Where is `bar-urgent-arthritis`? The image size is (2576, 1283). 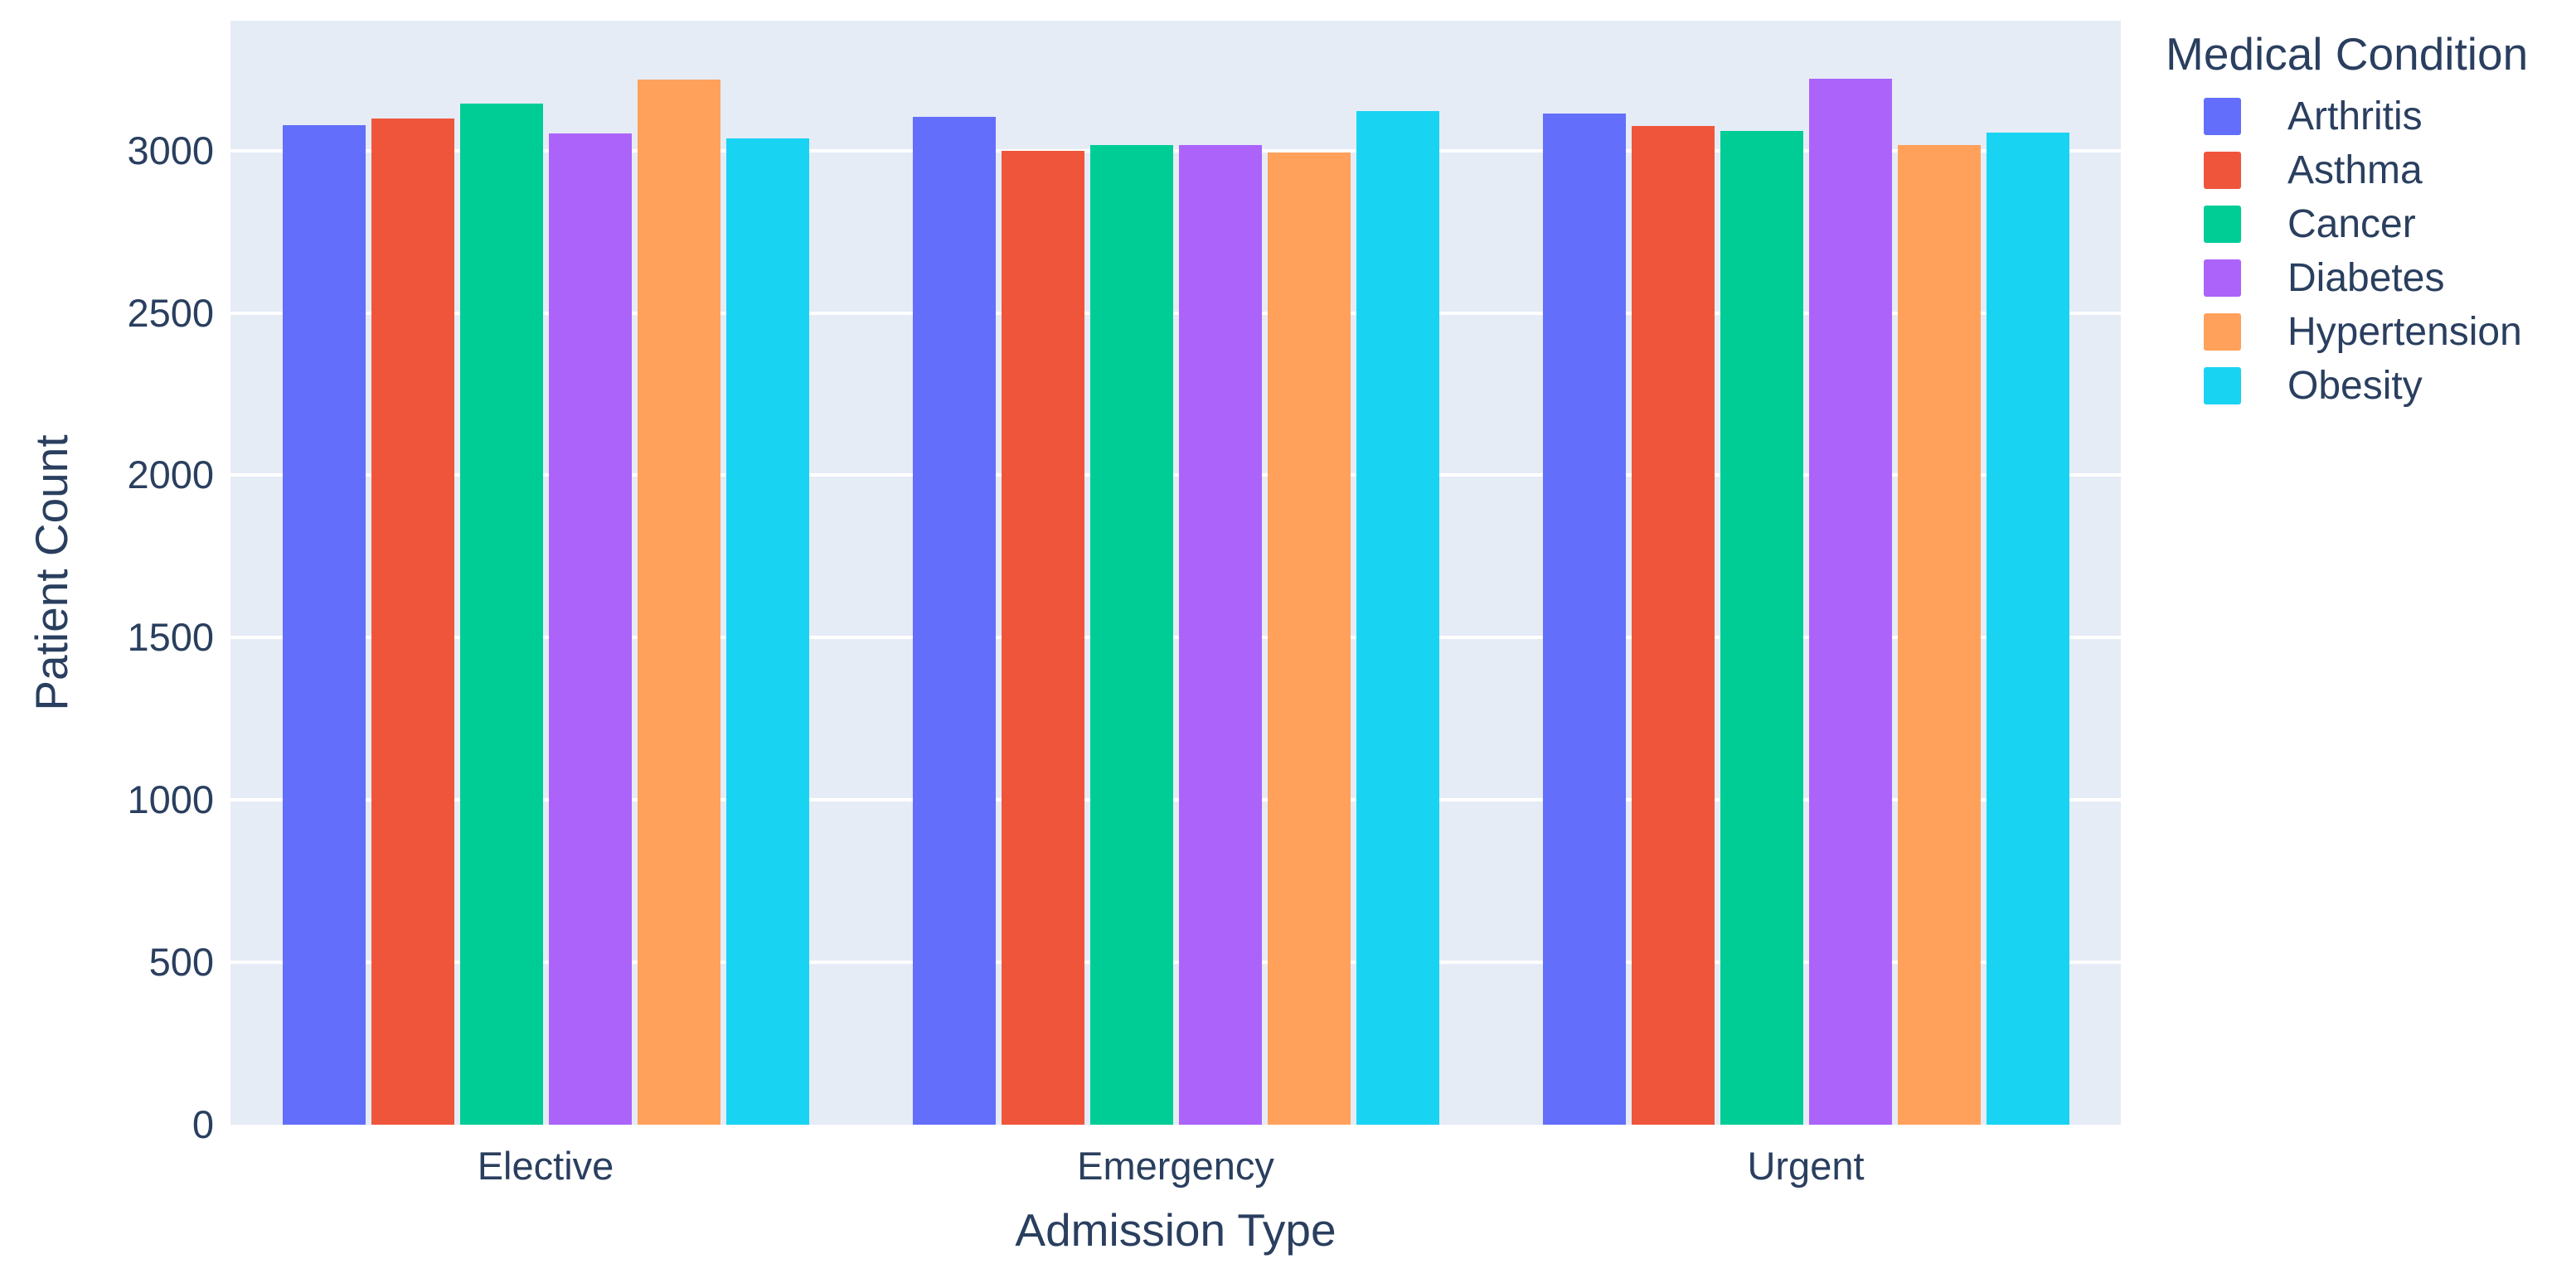
bar-urgent-arthritis is located at coordinates (1584, 619).